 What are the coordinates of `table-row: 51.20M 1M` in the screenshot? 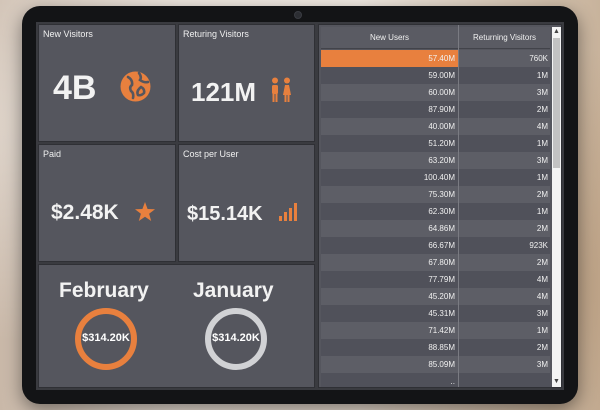 It's located at (435, 143).